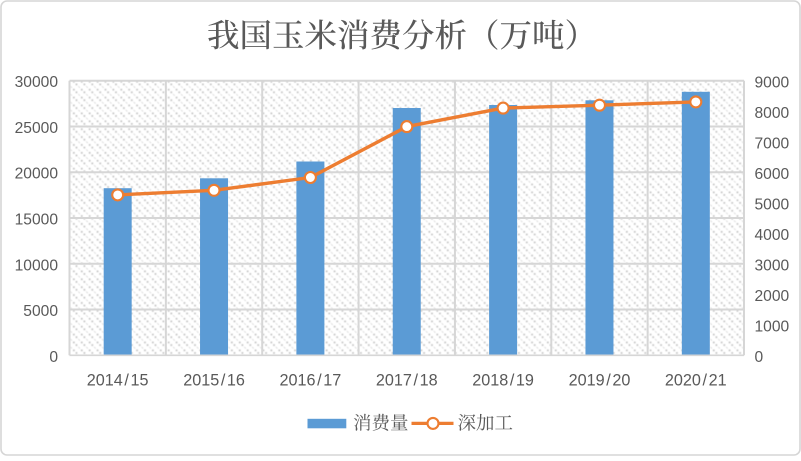 The image size is (801, 461). What do you see at coordinates (37, 220) in the screenshot?
I see `svg-text: 15000` at bounding box center [37, 220].